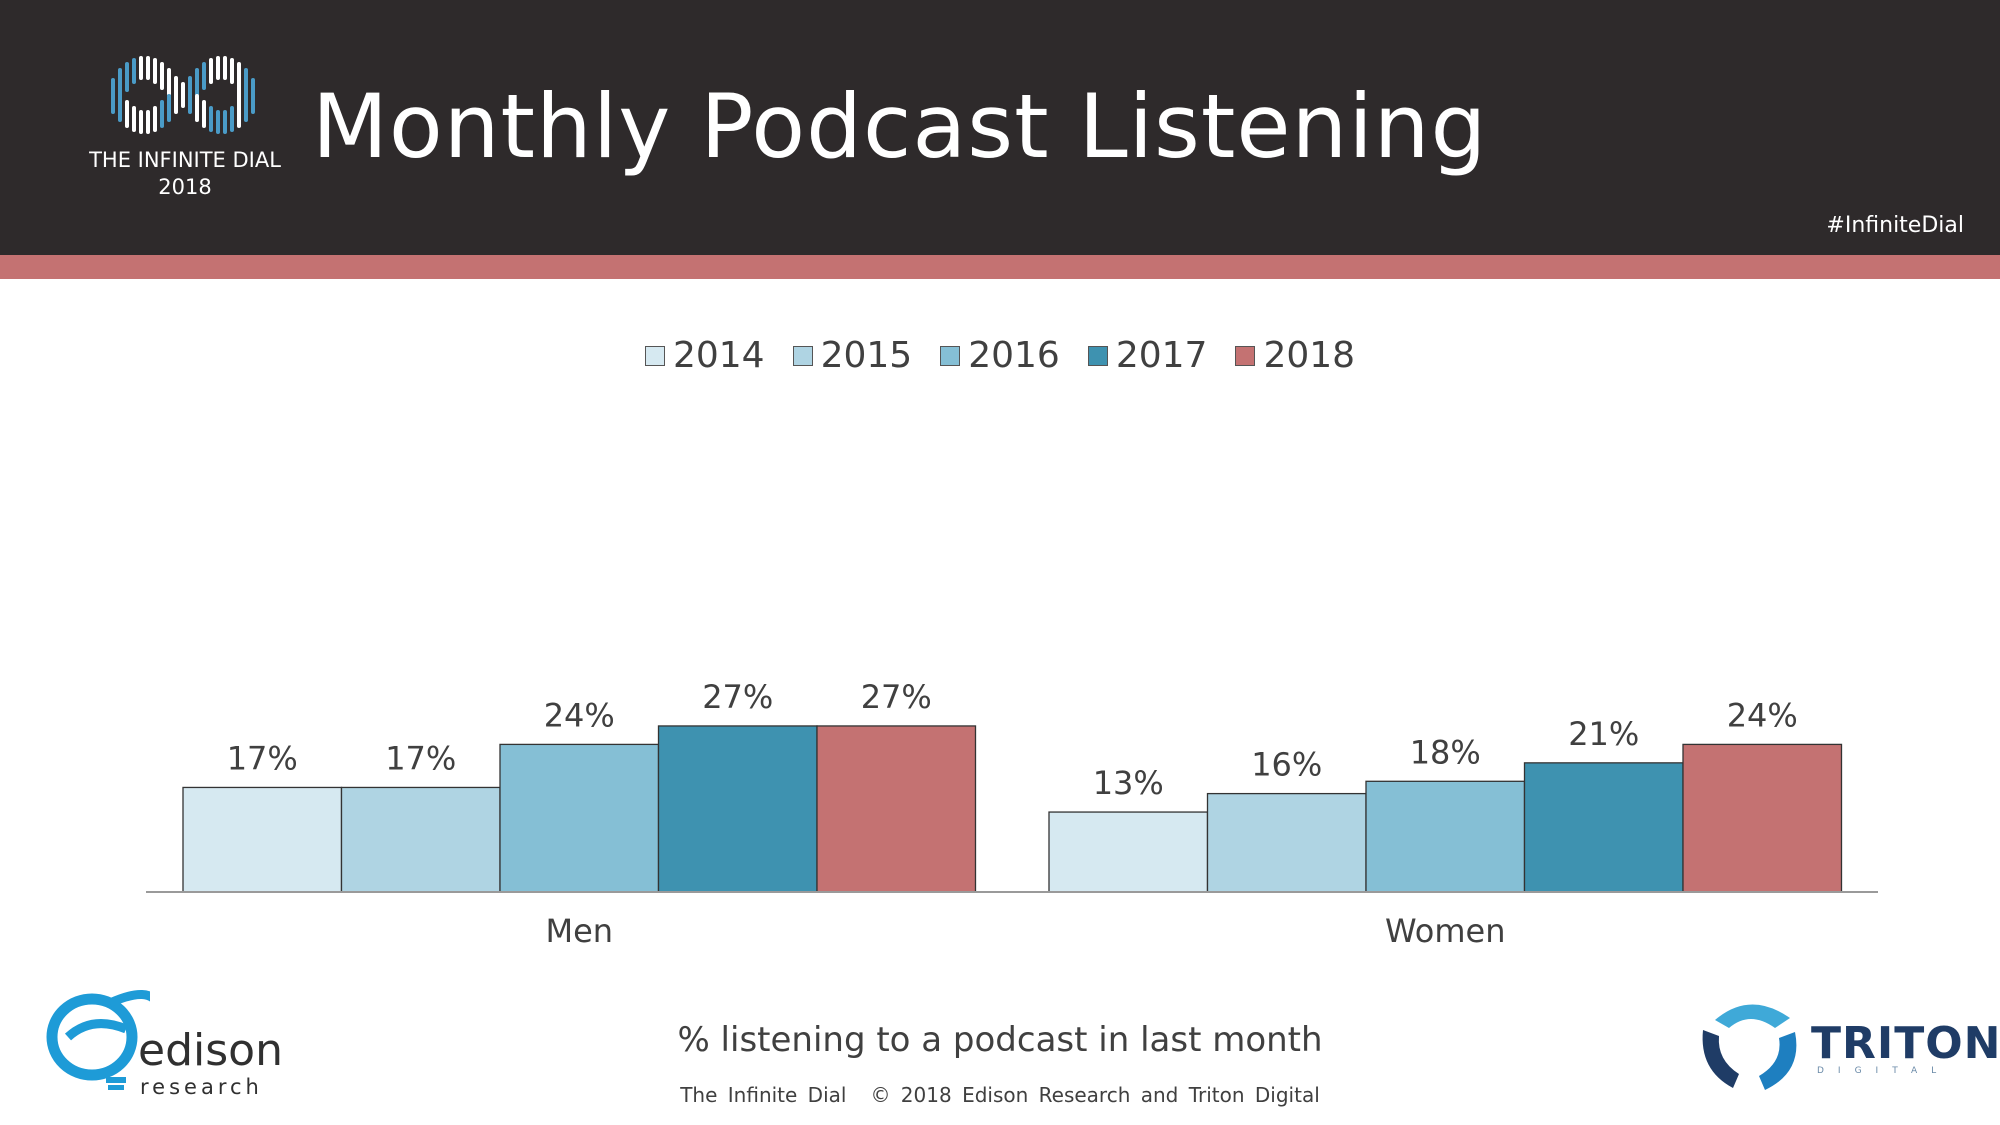 The width and height of the screenshot is (2000, 1125). What do you see at coordinates (1445, 752) in the screenshot?
I see `data-label-women-2016: 18%` at bounding box center [1445, 752].